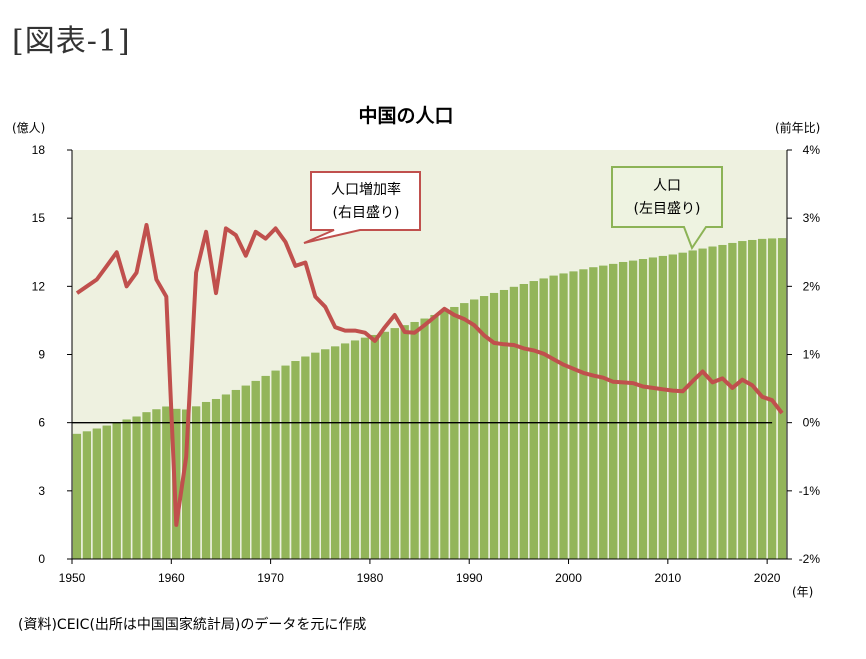 The height and width of the screenshot is (659, 866). Describe the element at coordinates (370, 578) in the screenshot. I see `x-tick-label: 1980` at that location.